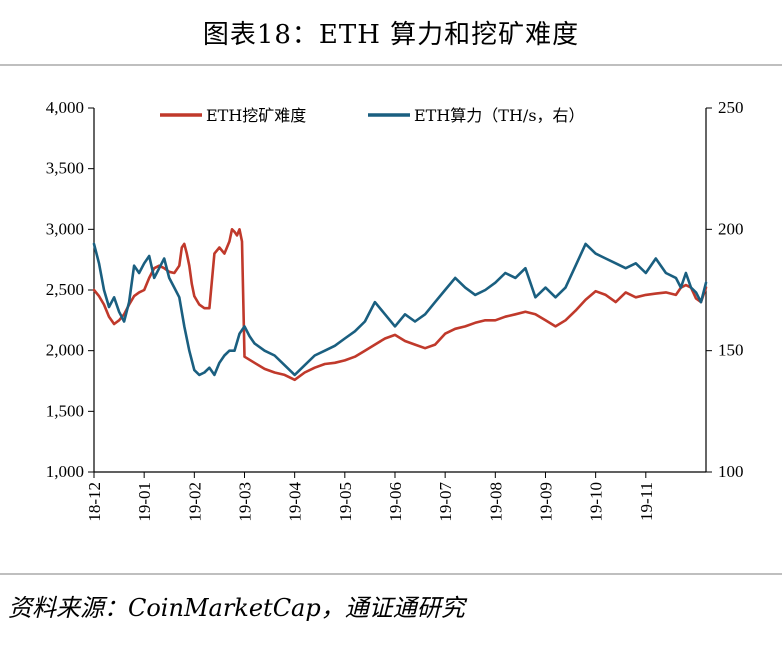 The width and height of the screenshot is (782, 652). Describe the element at coordinates (144, 502) in the screenshot. I see `x-tick-label: 19-01` at that location.